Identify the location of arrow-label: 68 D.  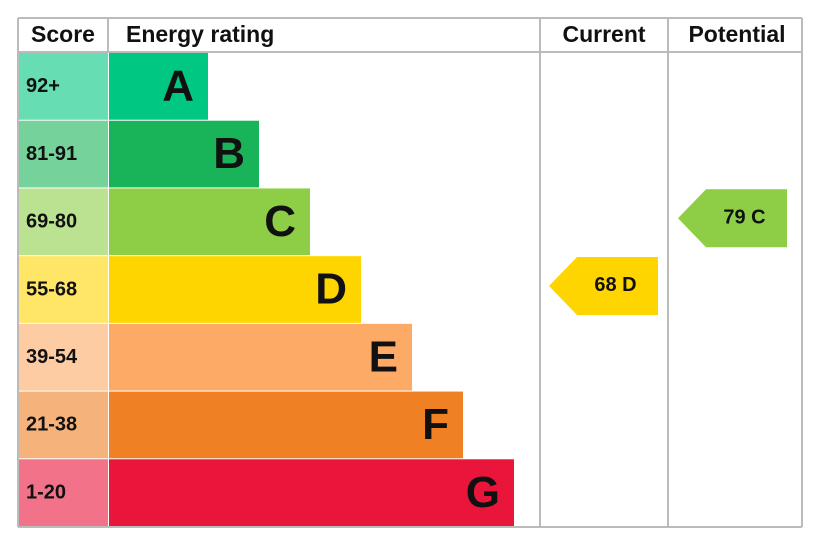
(615, 285).